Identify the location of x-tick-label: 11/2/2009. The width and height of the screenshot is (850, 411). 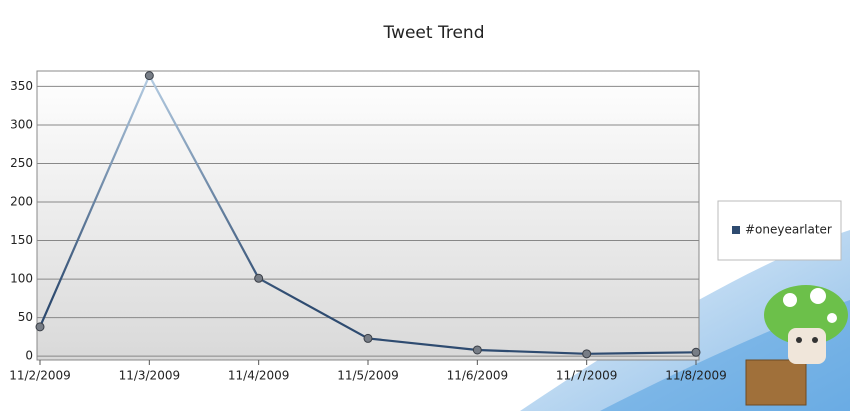
(40, 376).